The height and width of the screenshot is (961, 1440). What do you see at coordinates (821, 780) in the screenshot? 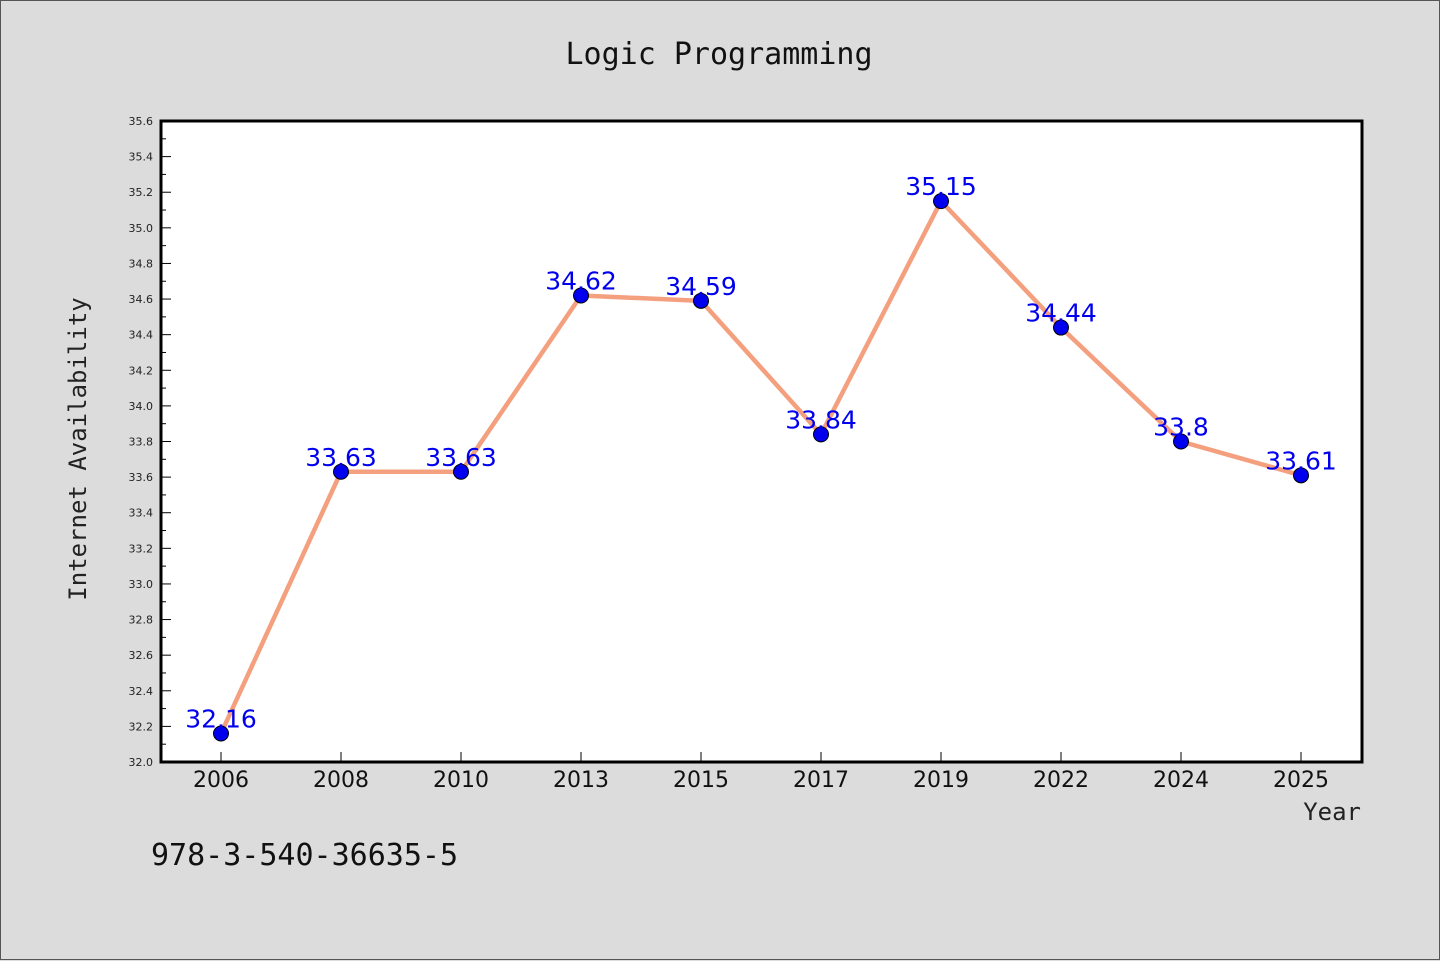
I see `x-tick-label: 2017` at bounding box center [821, 780].